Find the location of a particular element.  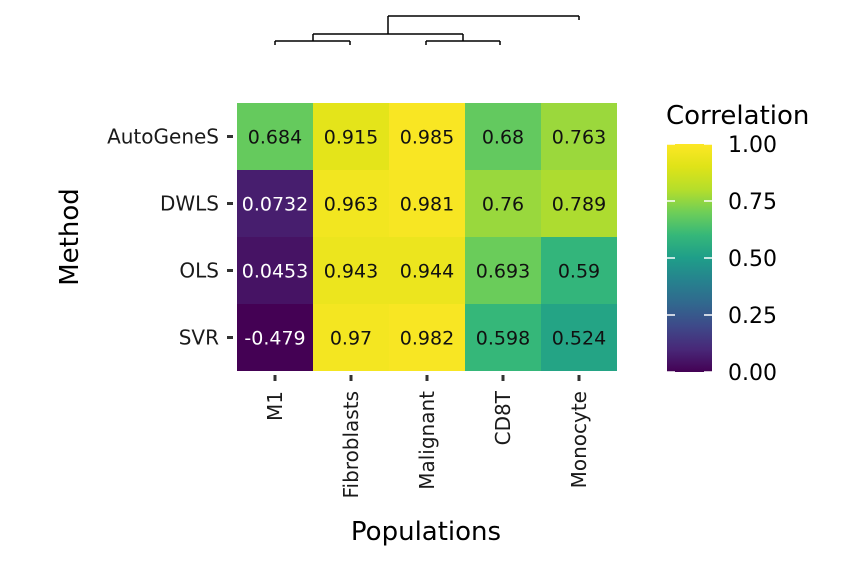

cell-value-label: 0.763 is located at coordinates (579, 138).